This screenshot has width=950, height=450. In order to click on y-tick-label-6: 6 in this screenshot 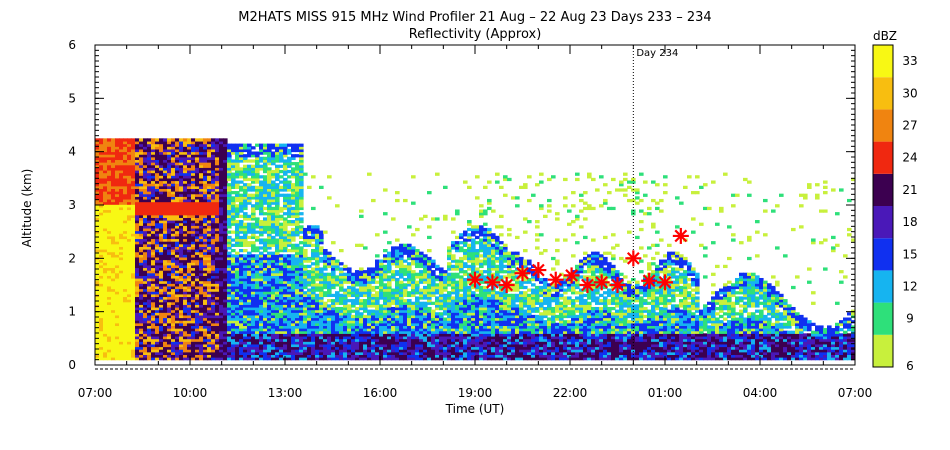, I will do `click(72, 45)`.